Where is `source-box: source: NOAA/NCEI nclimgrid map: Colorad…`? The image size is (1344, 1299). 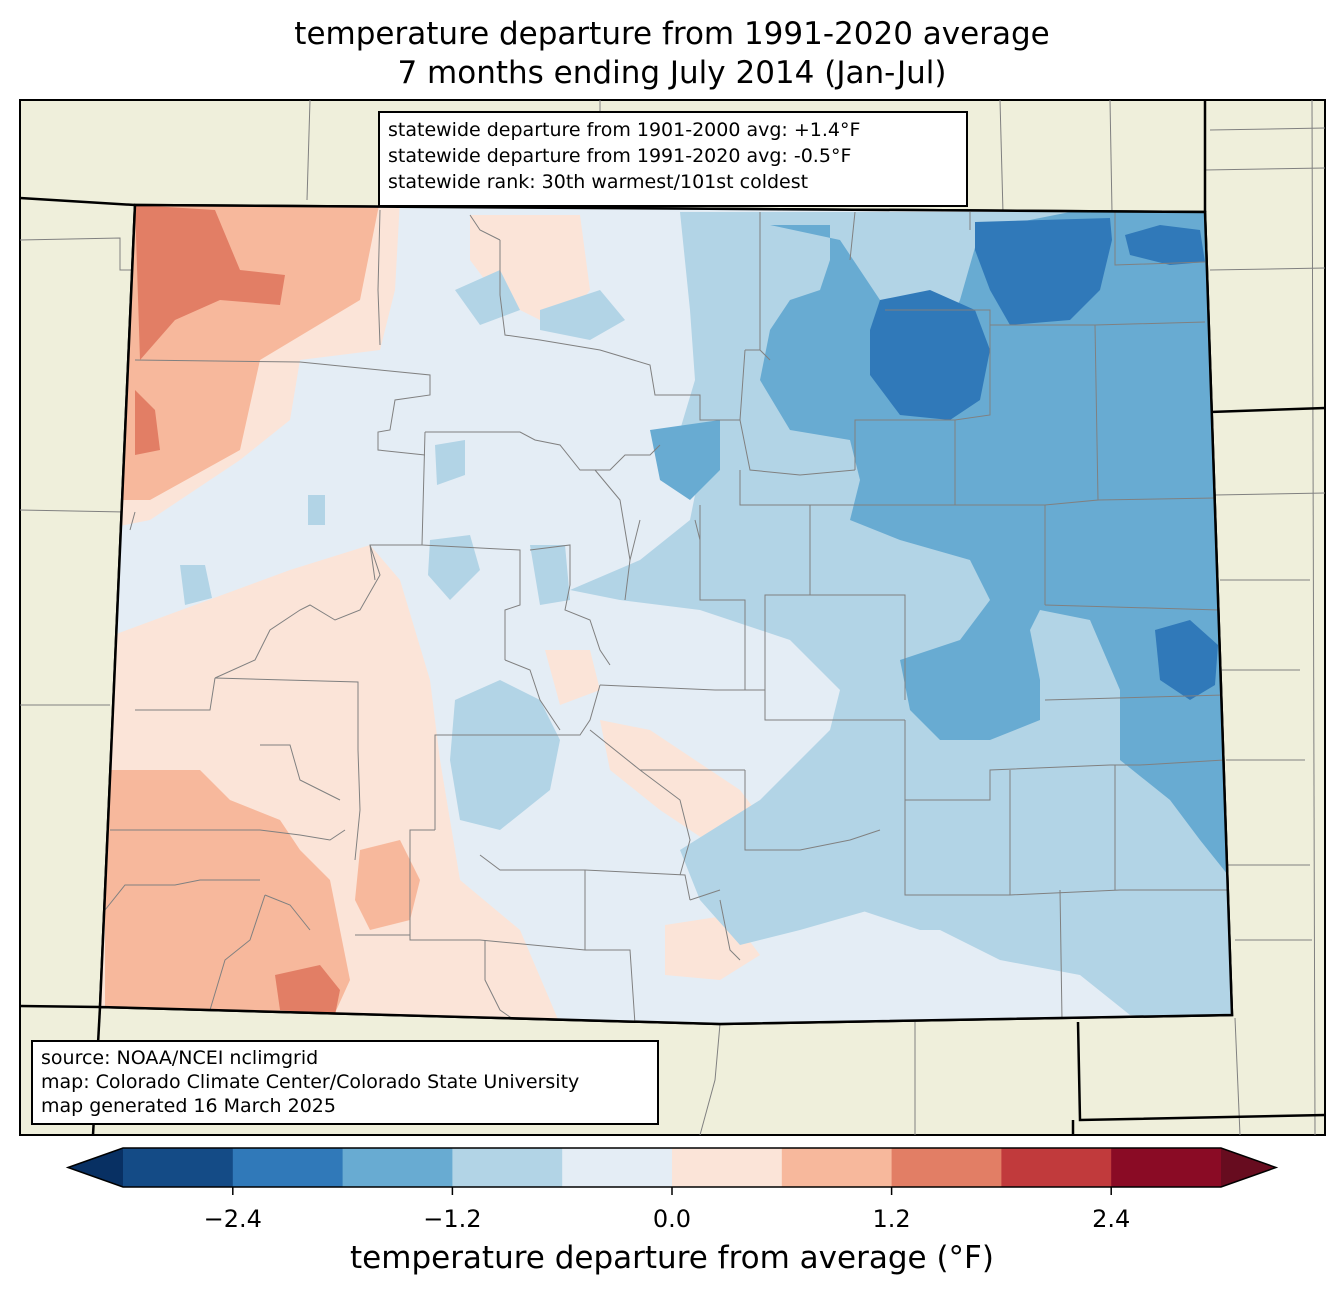 source-box: source: NOAA/NCEI nclimgrid map: Colorad… is located at coordinates (345, 1082).